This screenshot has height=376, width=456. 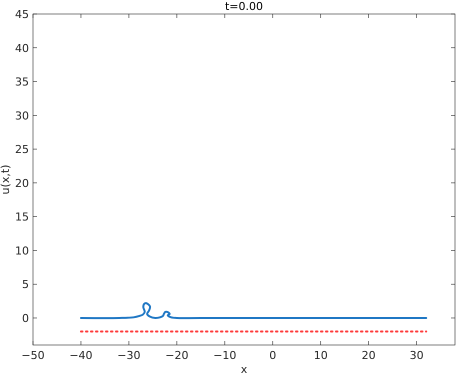 What do you see at coordinates (22, 48) in the screenshot?
I see `y-tick-label: 40` at bounding box center [22, 48].